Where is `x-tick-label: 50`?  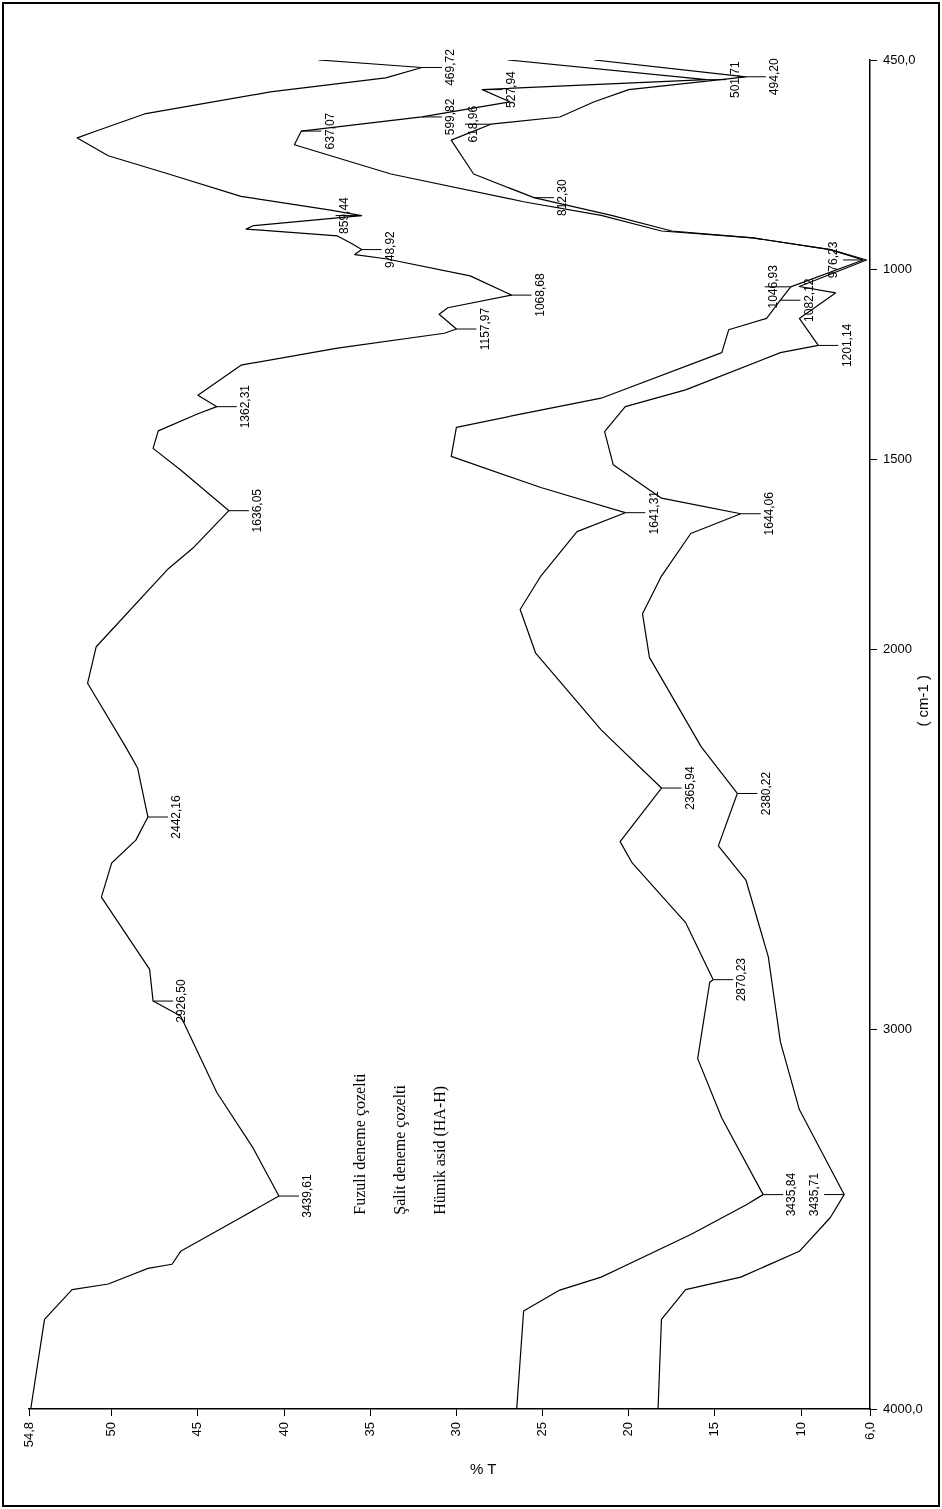 x-tick-label: 50 is located at coordinates (111, 1429).